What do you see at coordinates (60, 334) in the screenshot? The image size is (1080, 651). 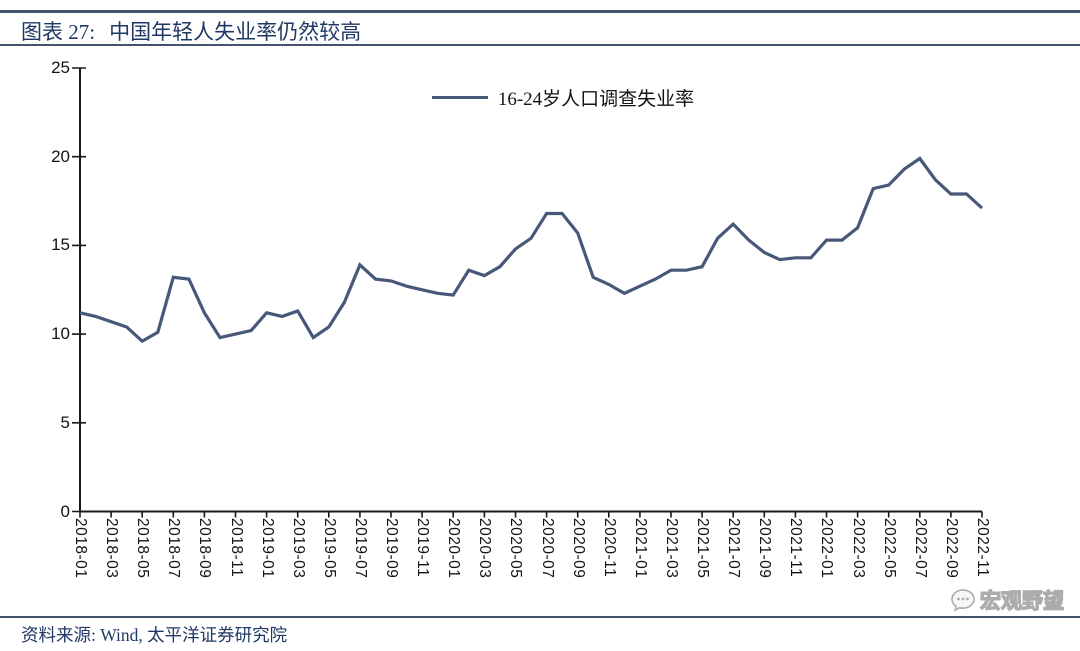 I see `y-tick-label: 10` at bounding box center [60, 334].